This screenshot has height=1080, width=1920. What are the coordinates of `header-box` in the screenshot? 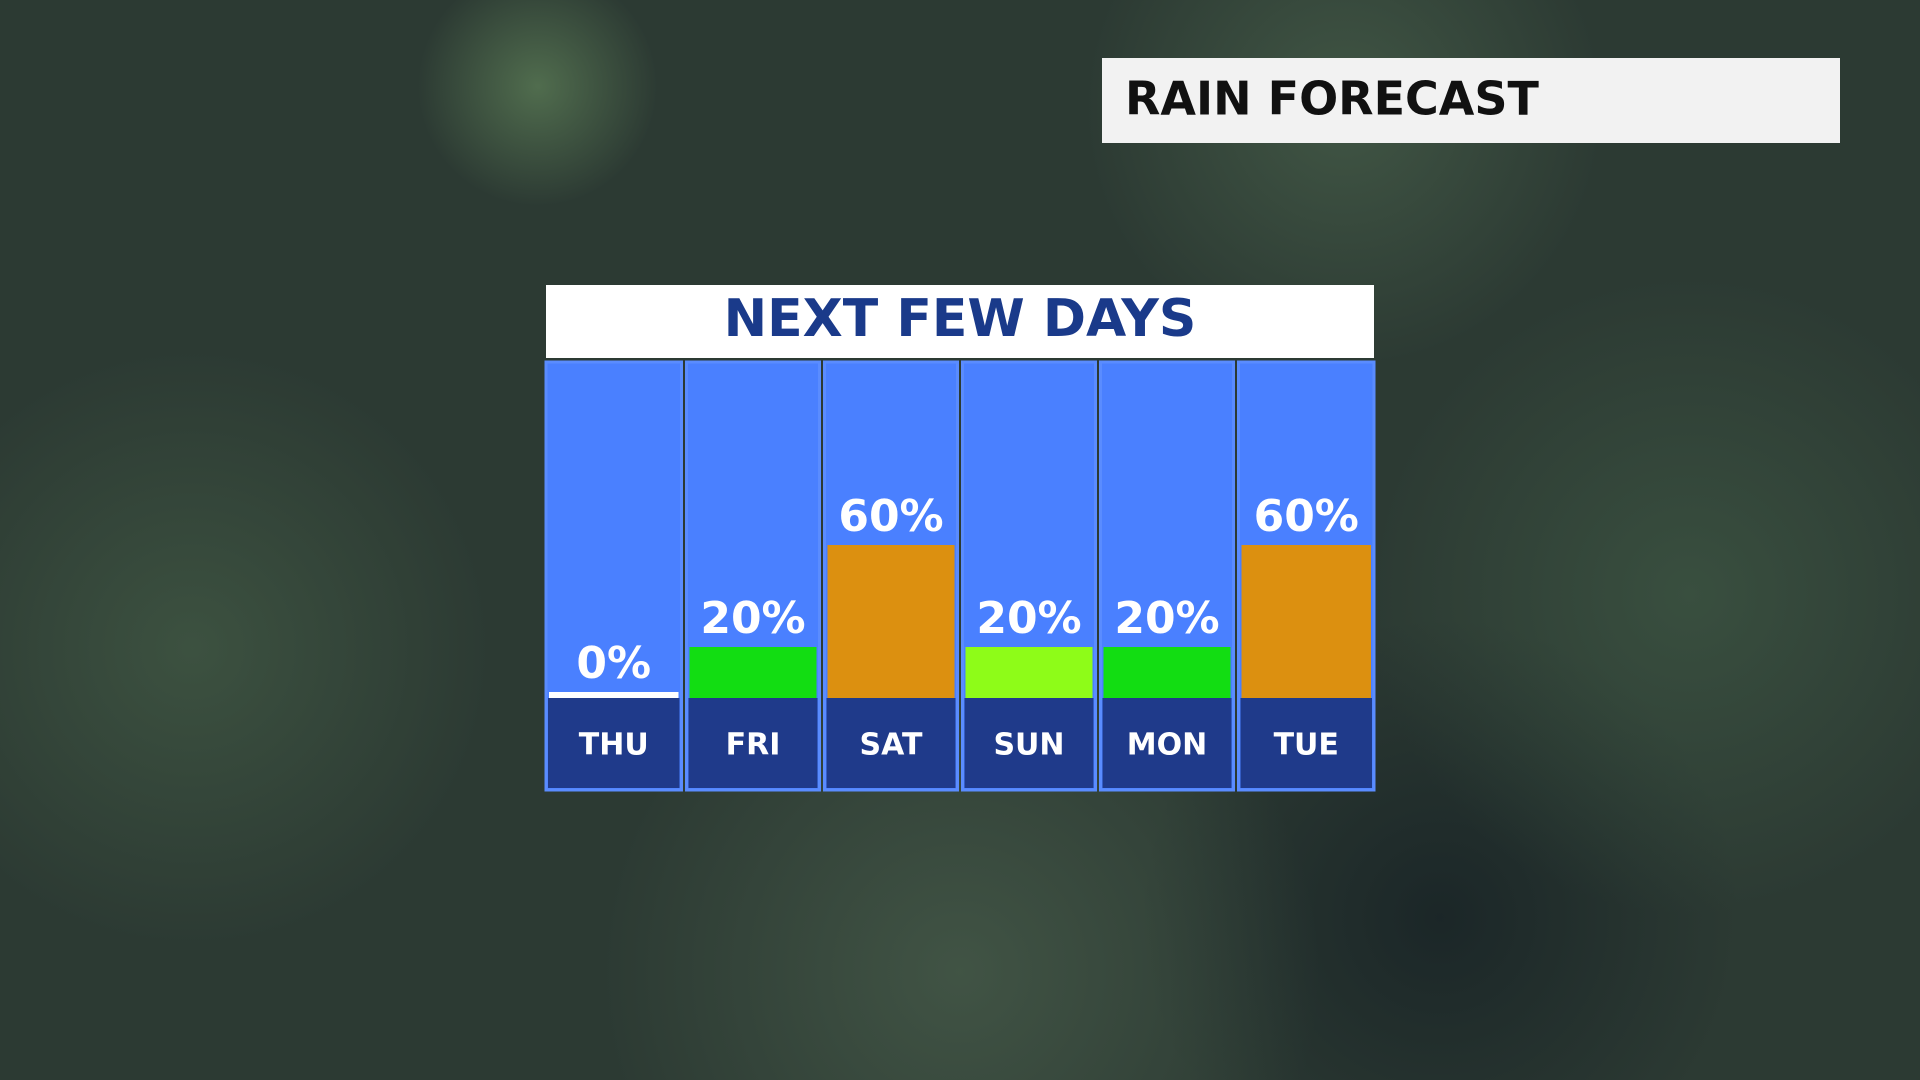 It's located at (1471, 100).